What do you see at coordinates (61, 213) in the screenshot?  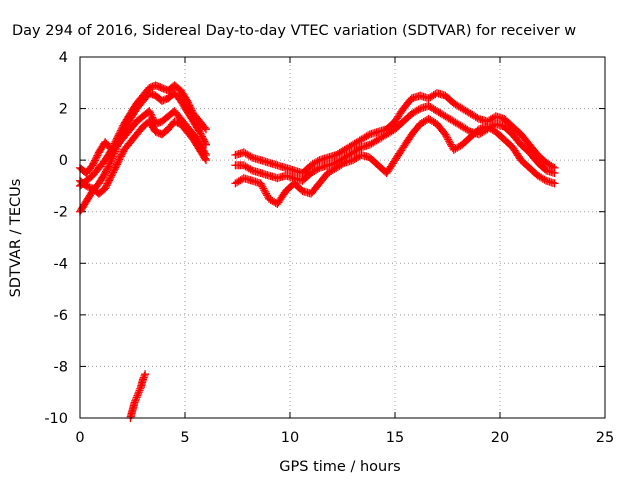 I see `y-tick-label: -2` at bounding box center [61, 213].